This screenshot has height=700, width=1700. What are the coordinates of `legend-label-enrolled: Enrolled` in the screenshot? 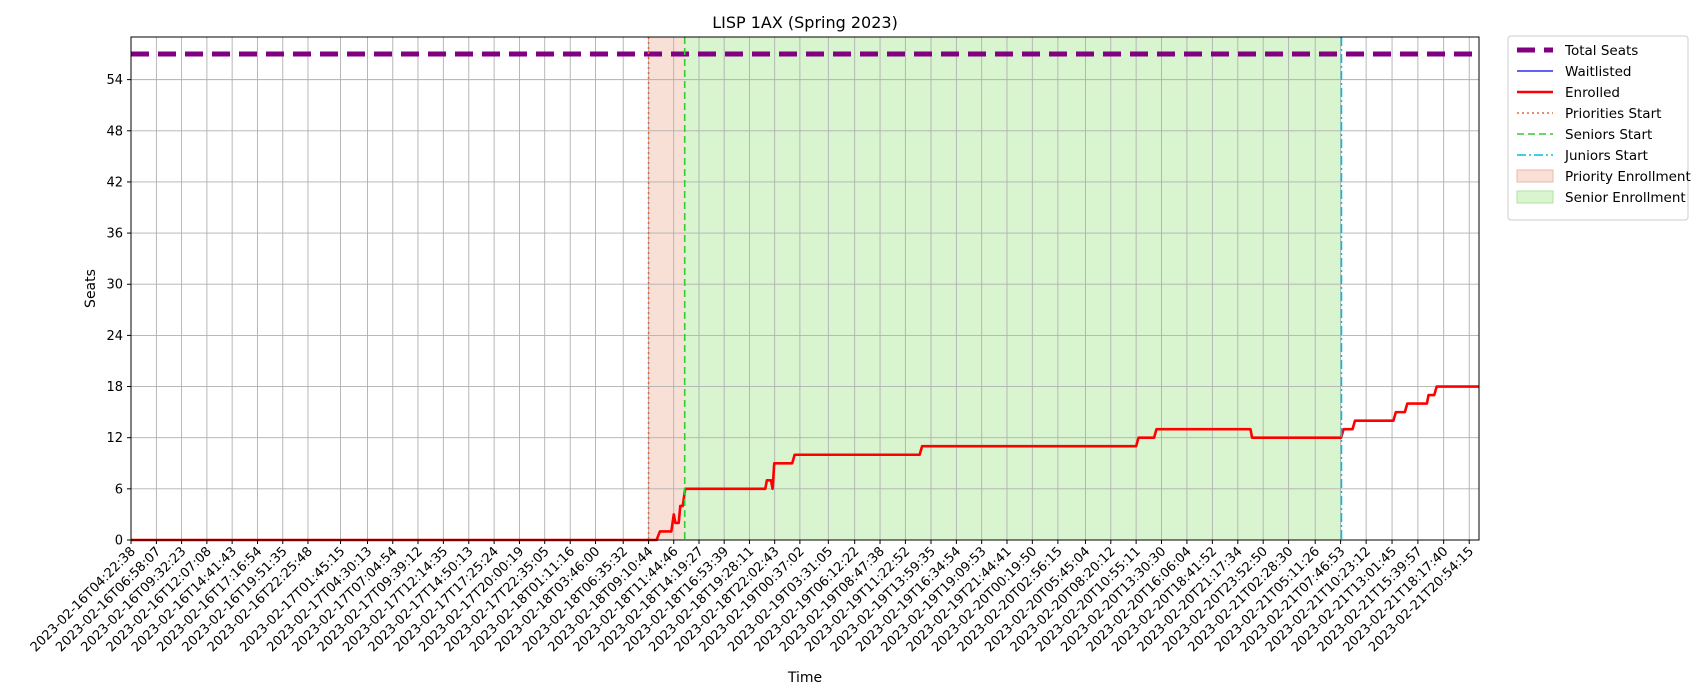 It's located at (1592, 93).